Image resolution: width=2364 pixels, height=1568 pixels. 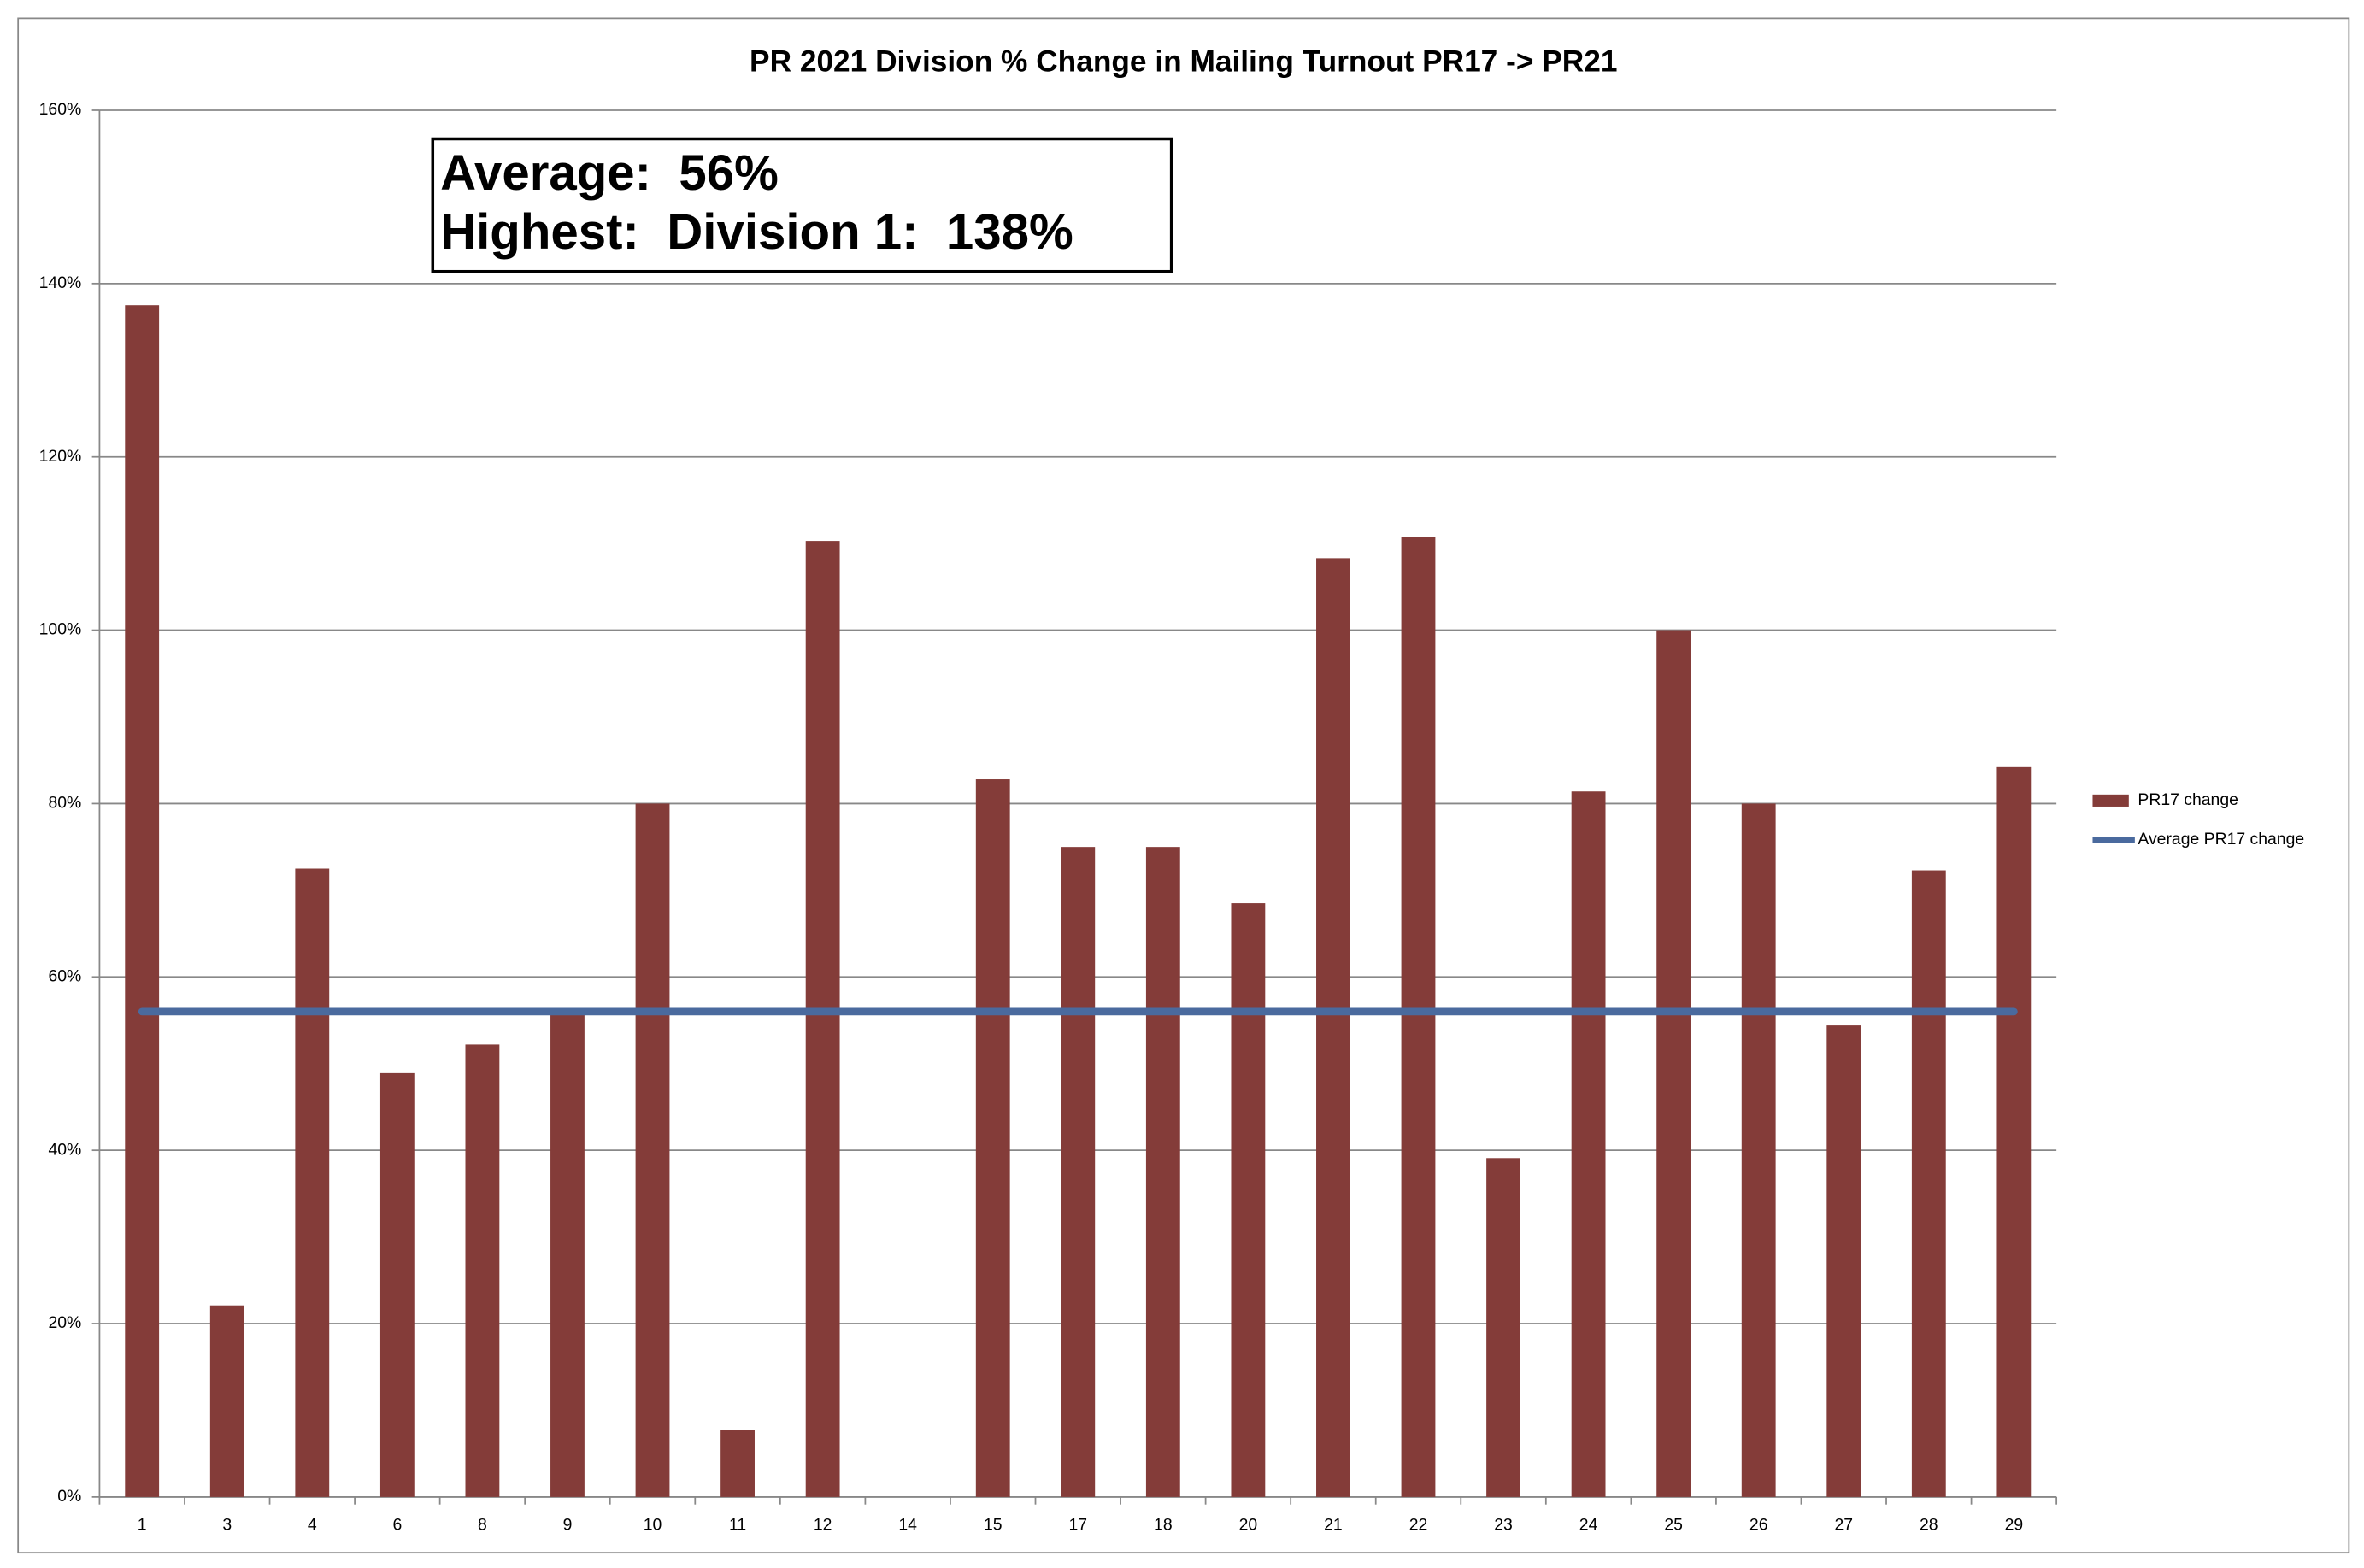 I want to click on x-tick-label: 11, so click(x=737, y=1525).